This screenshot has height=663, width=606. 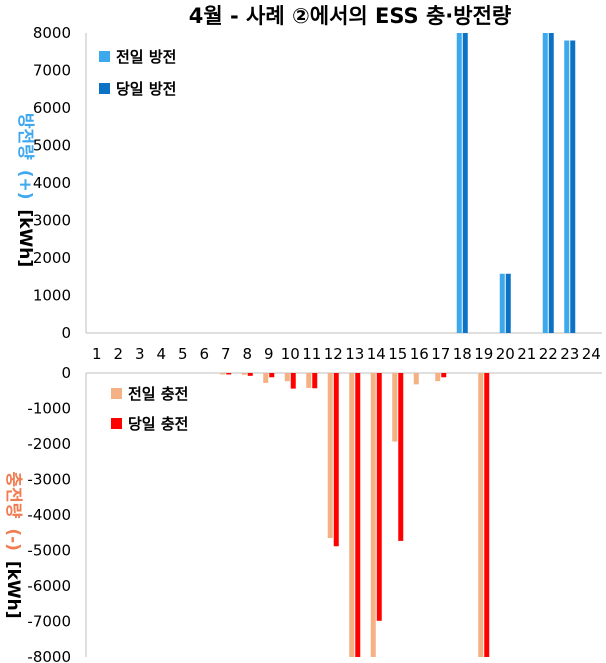 What do you see at coordinates (52, 71) in the screenshot?
I see `discharge-y-tick-label: 7000` at bounding box center [52, 71].